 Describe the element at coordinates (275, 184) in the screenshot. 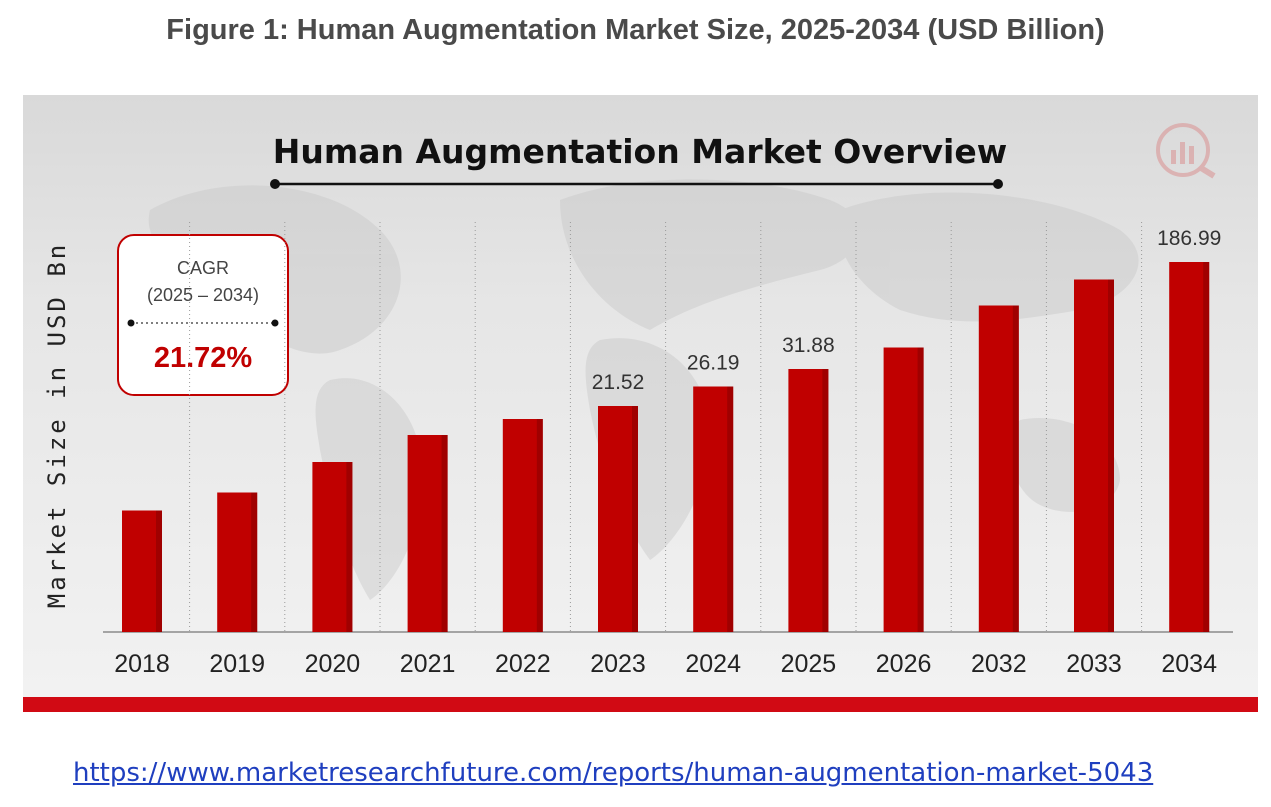

I see `title-underline-left-dot` at that location.